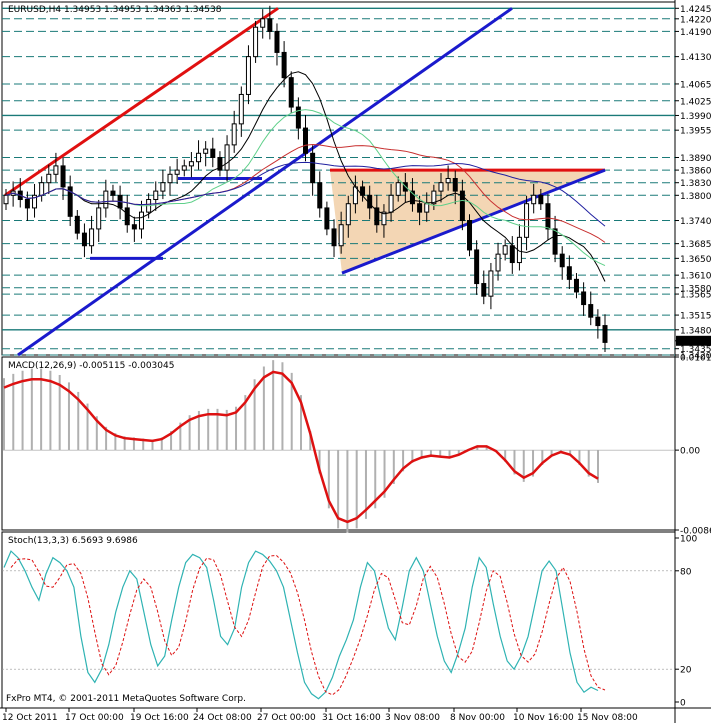 This screenshot has width=711, height=723. What do you see at coordinates (695, 277) in the screenshot?
I see `price-axis-label: 1.36100` at bounding box center [695, 277].